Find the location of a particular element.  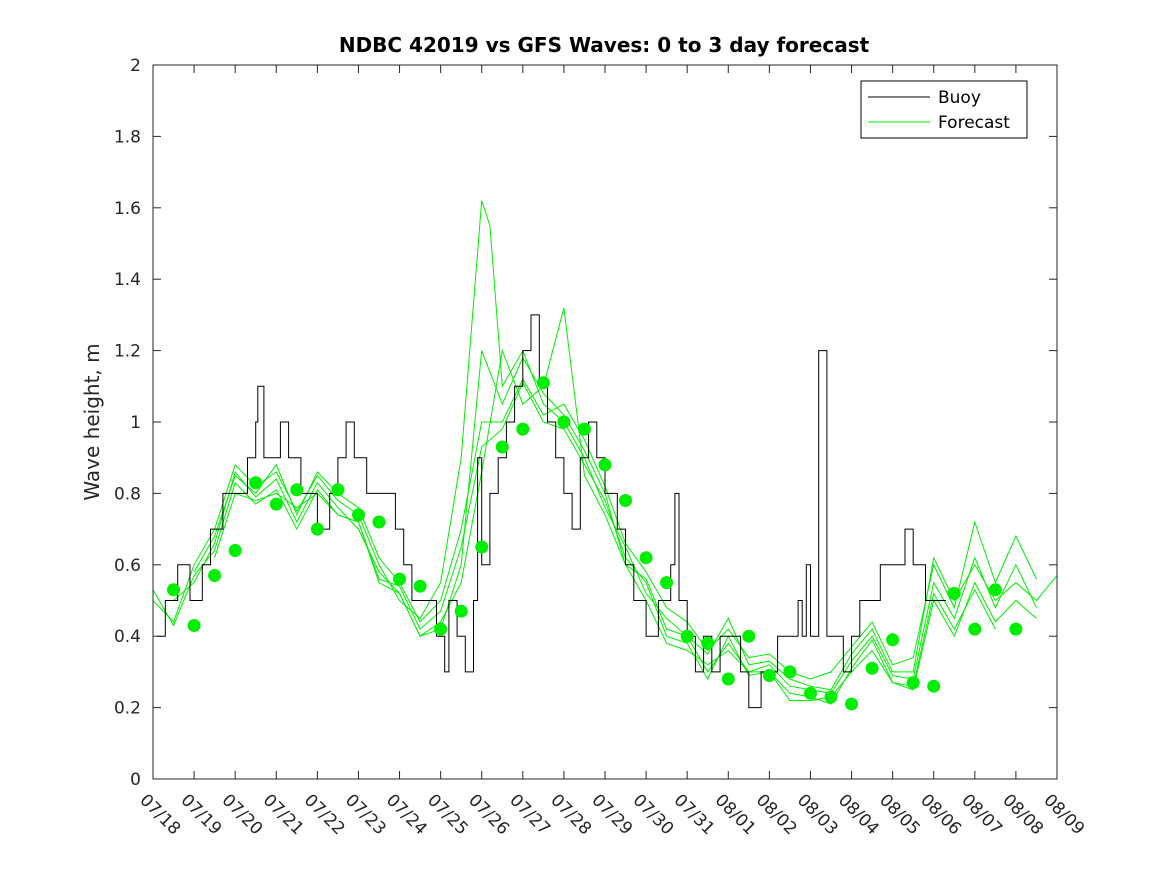

y-tick-label: 1 is located at coordinates (135, 423).